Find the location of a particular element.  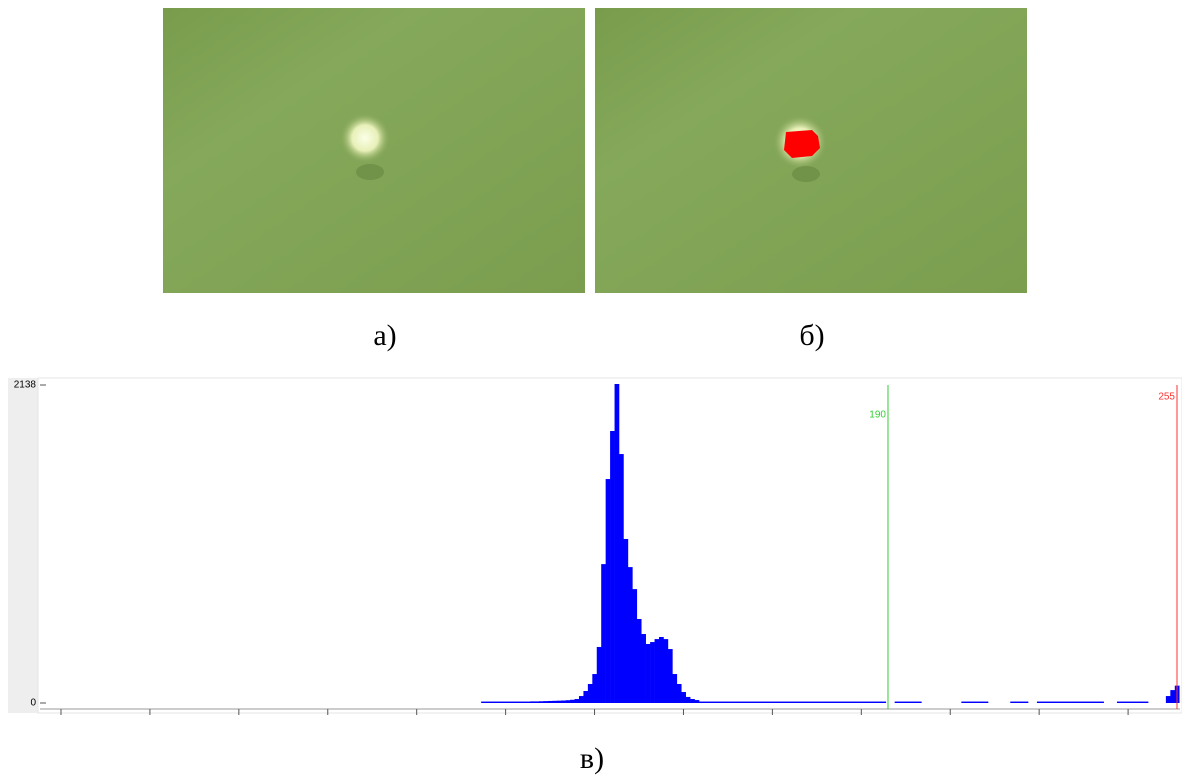

caption: в) is located at coordinates (592, 758).